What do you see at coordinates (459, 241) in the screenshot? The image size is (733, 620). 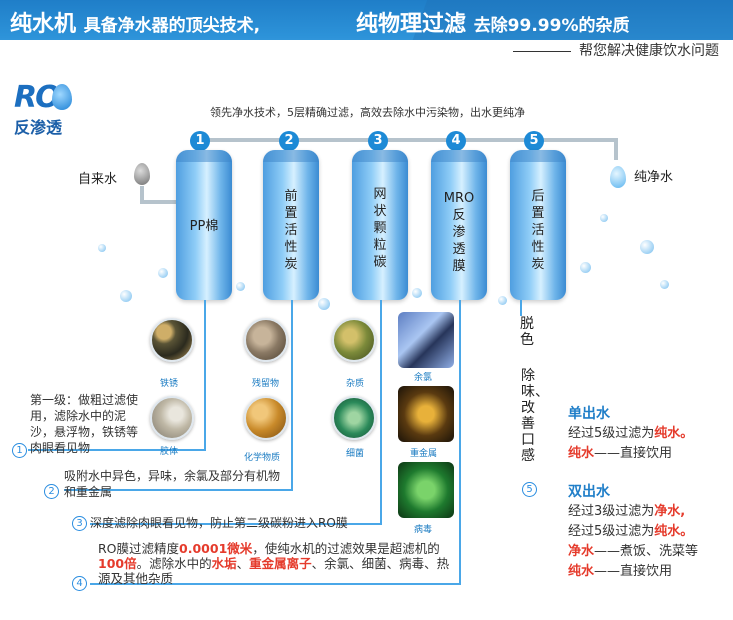 I see `filter-label-4: 反渗透膜` at bounding box center [459, 241].